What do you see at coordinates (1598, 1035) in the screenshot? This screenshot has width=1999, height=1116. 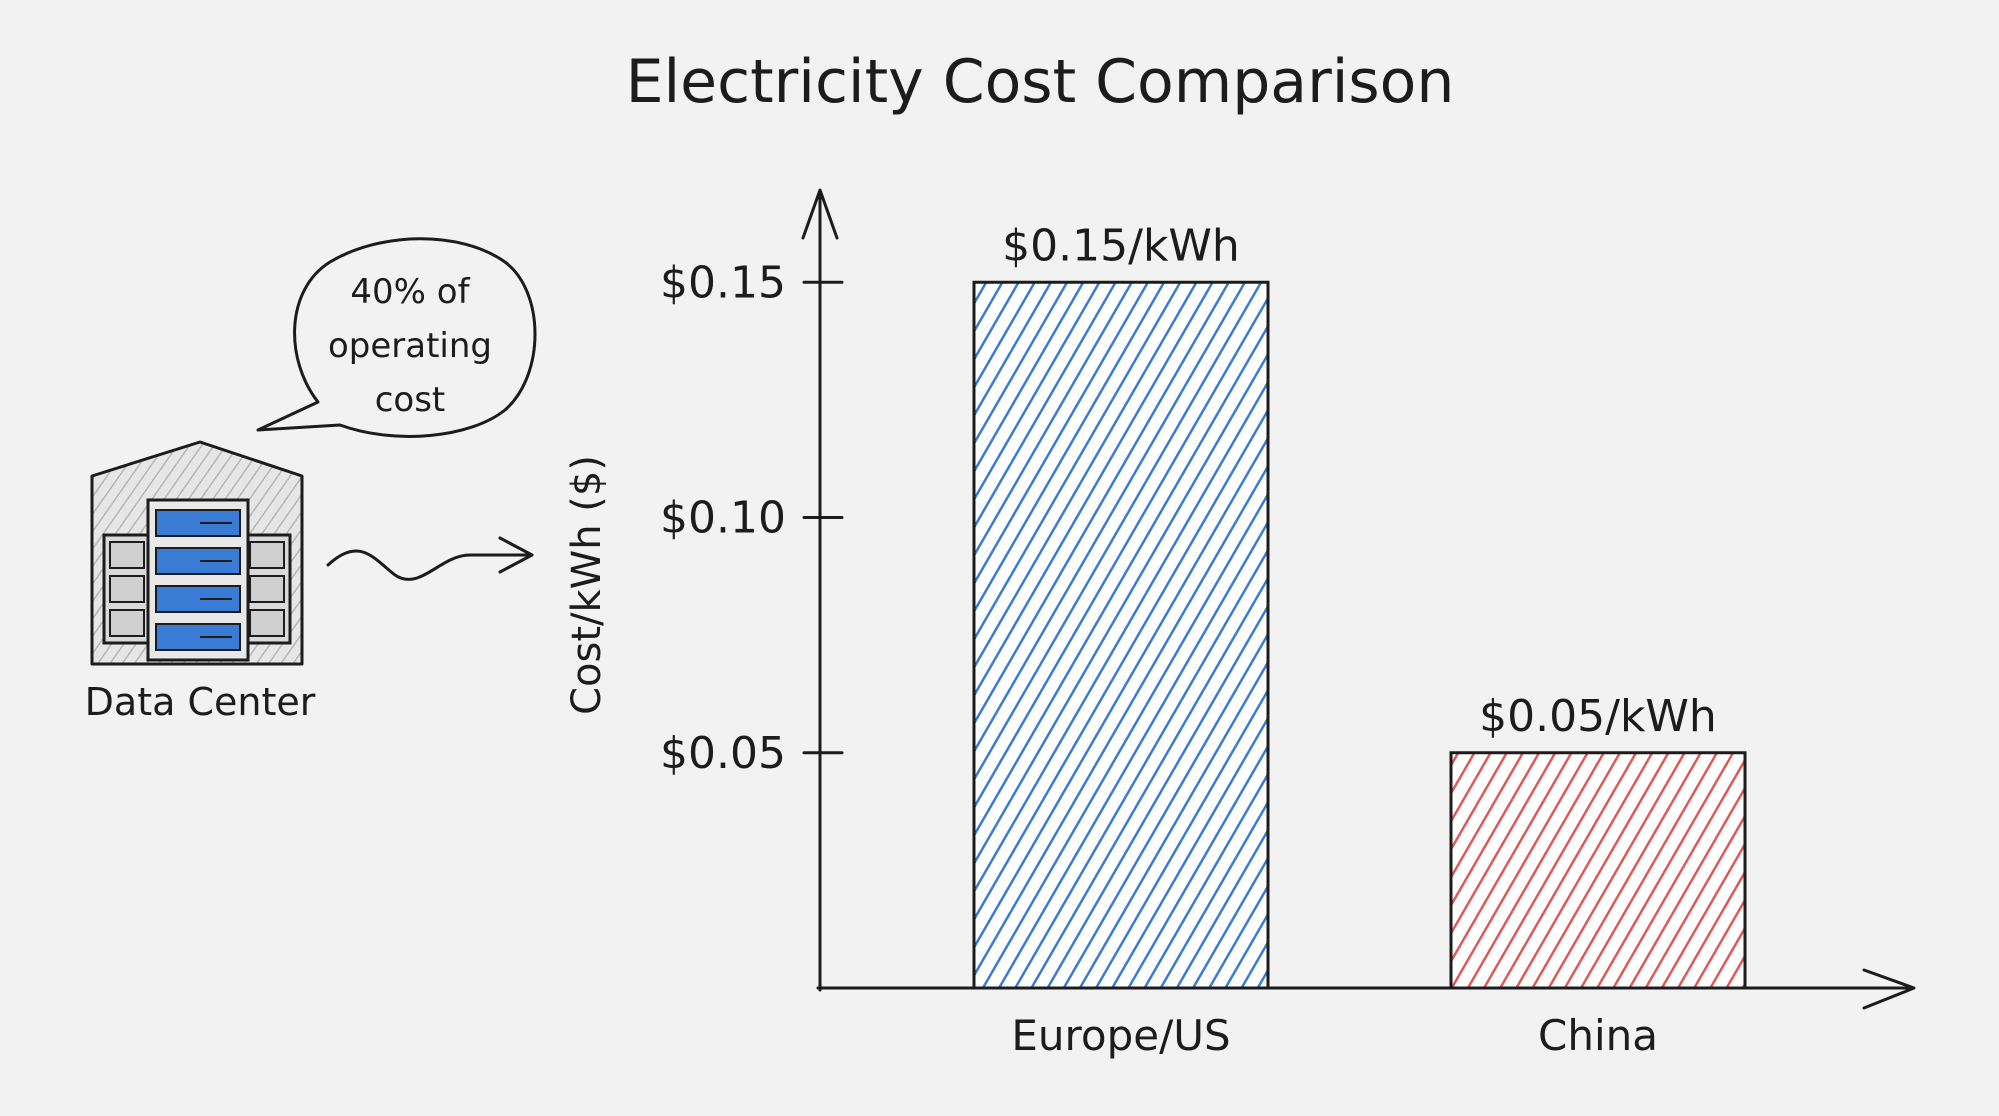 I see `category-label: China` at bounding box center [1598, 1035].